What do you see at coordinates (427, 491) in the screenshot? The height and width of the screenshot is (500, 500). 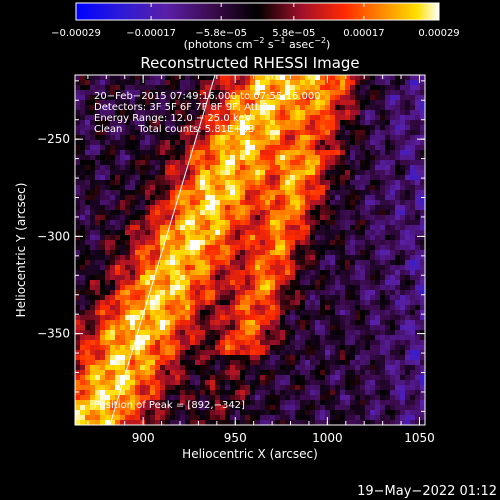 I see `timestamp: 19−May−2022 01:12` at bounding box center [427, 491].